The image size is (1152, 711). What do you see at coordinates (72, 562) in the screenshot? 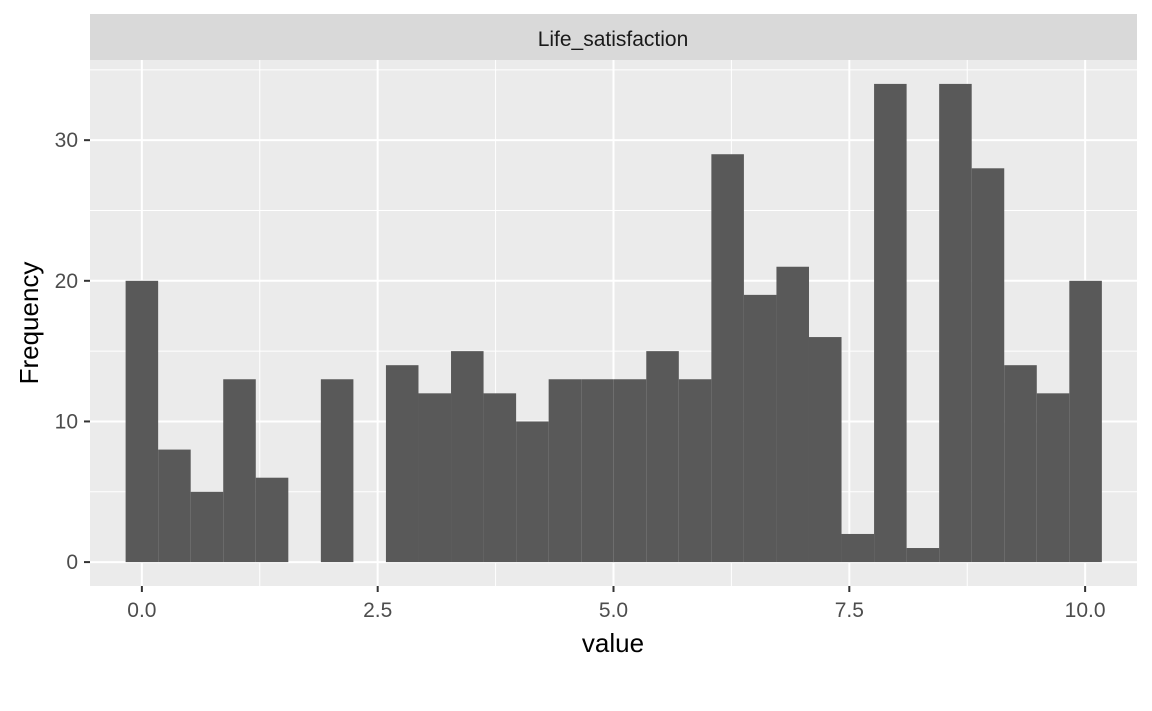
I see `y-tick-label: 0` at bounding box center [72, 562].